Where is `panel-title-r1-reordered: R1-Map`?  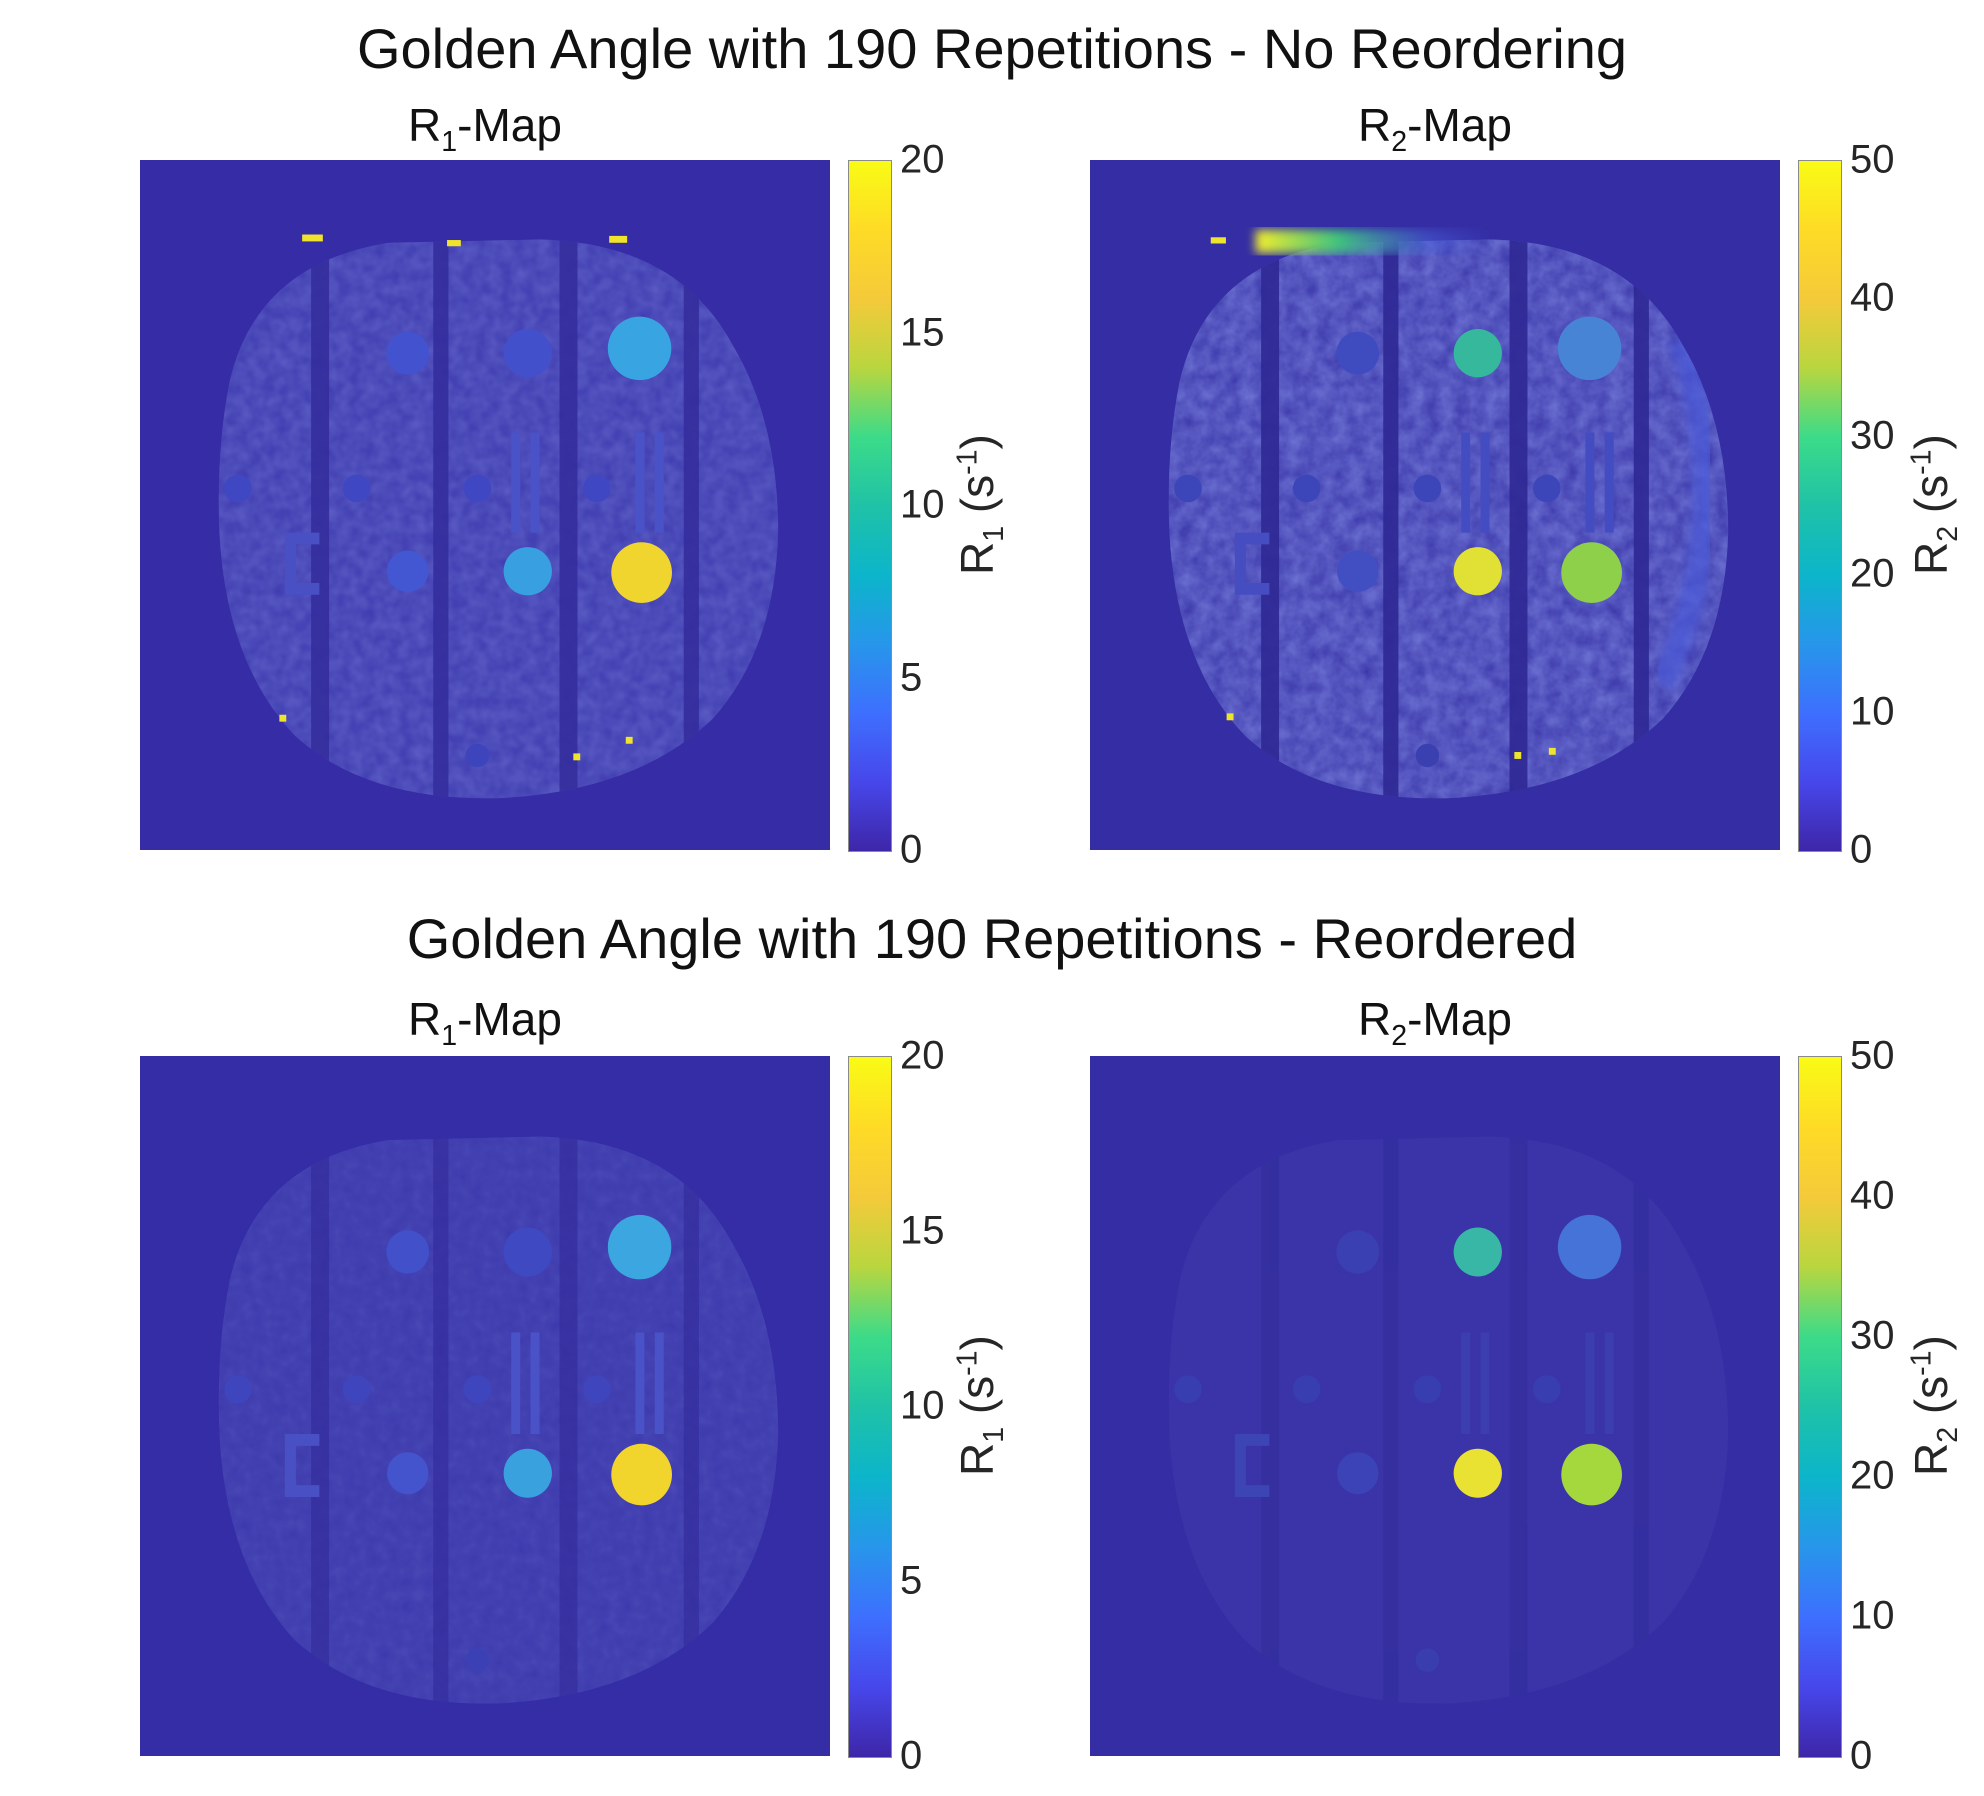
panel-title-r1-reordered: R1-Map is located at coordinates (485, 1022).